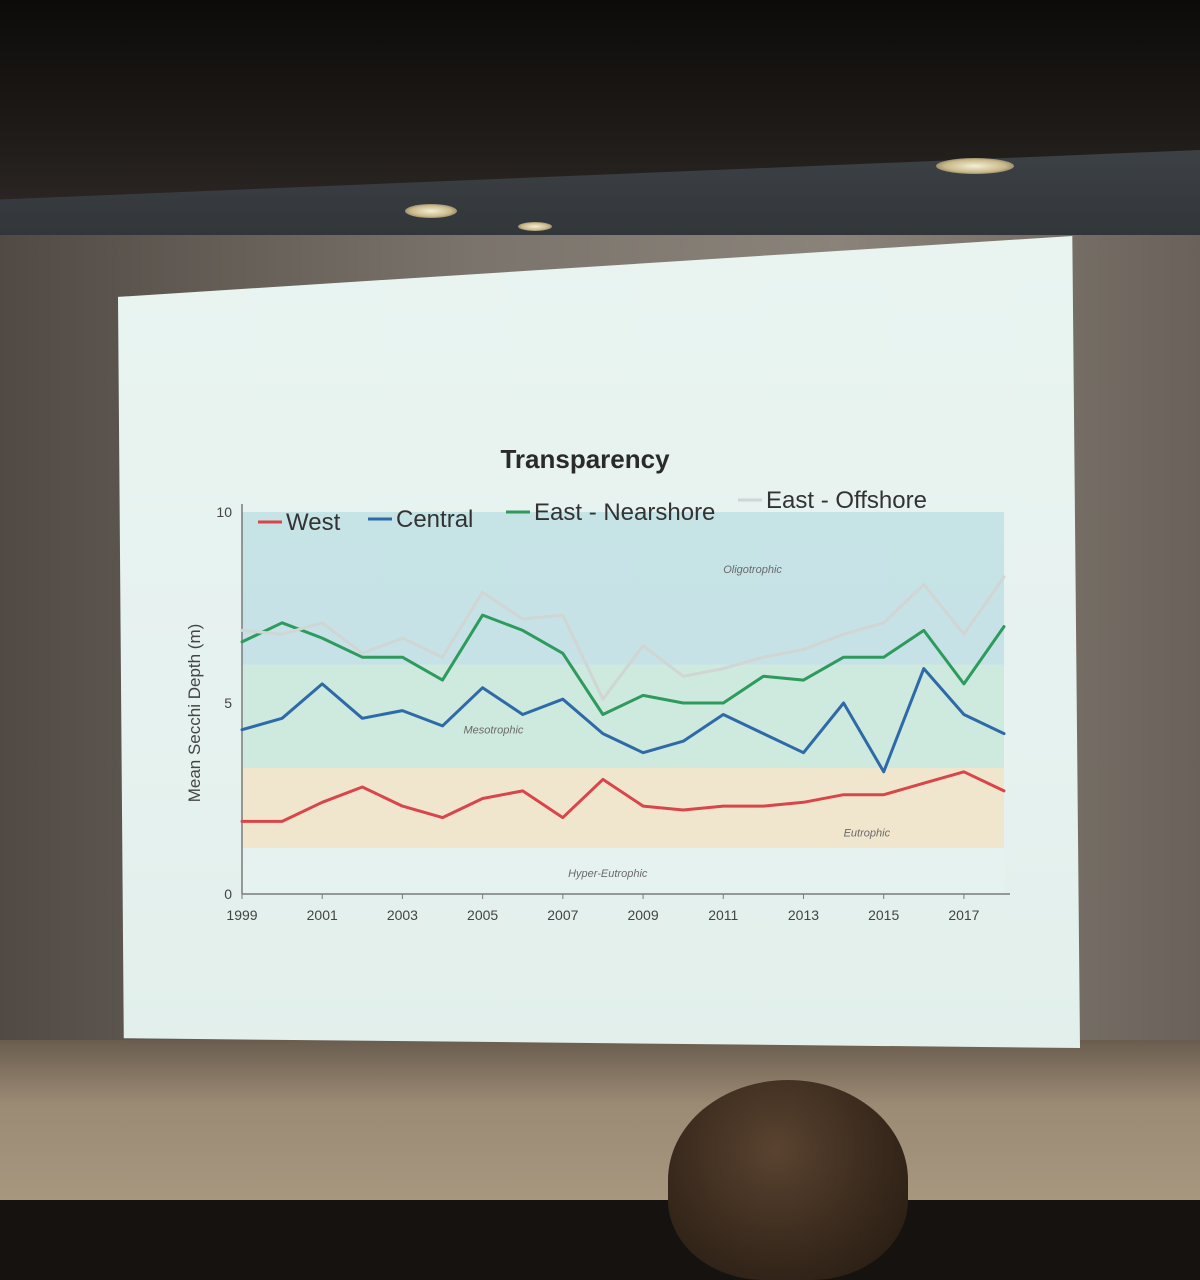  I want to click on ceiling-light-right, so click(975, 166).